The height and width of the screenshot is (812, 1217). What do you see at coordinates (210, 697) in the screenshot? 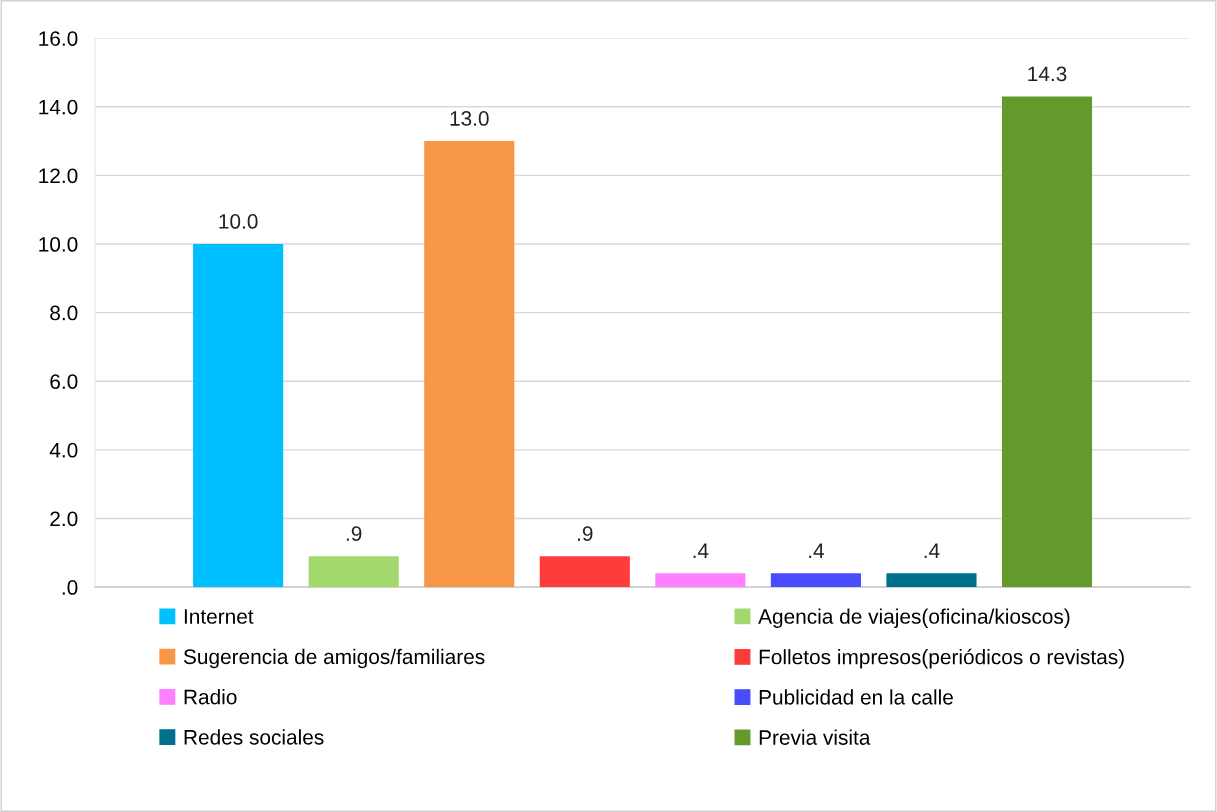
I see `legend-label: Radio` at bounding box center [210, 697].